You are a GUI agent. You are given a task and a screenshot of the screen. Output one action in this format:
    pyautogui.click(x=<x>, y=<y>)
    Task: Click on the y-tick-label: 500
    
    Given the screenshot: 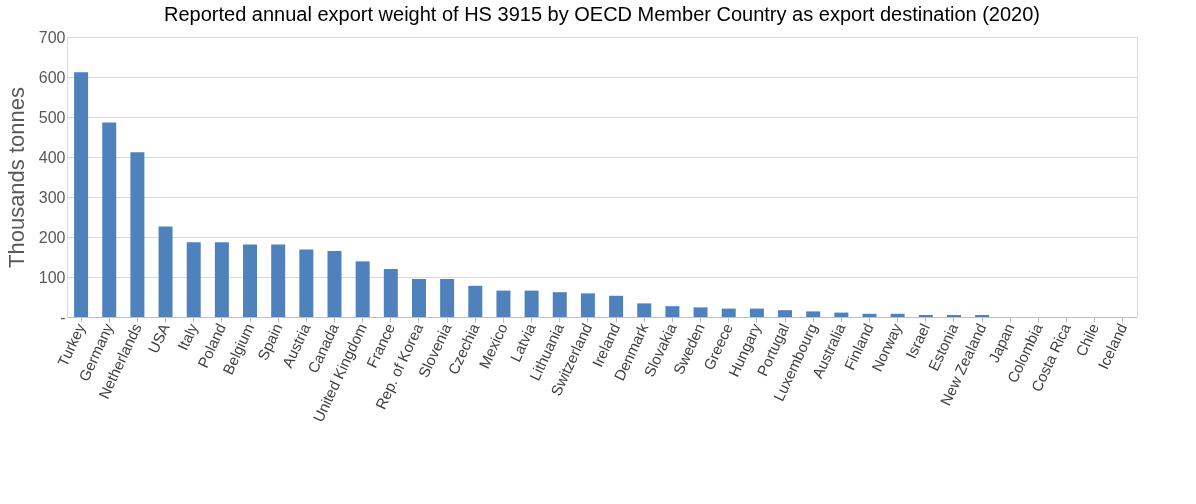 What is the action you would take?
    pyautogui.click(x=52, y=117)
    